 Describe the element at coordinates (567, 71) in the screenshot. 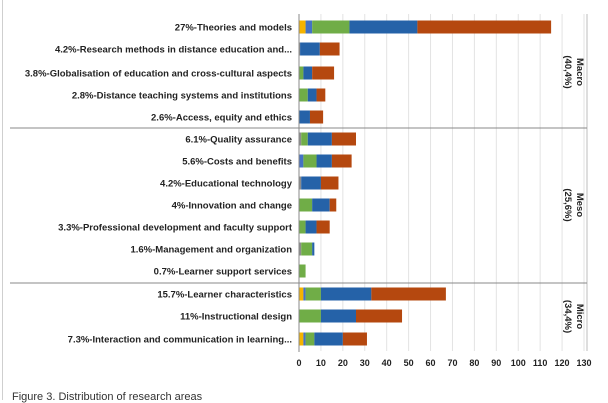

I see `group-share: (40,4%)` at that location.